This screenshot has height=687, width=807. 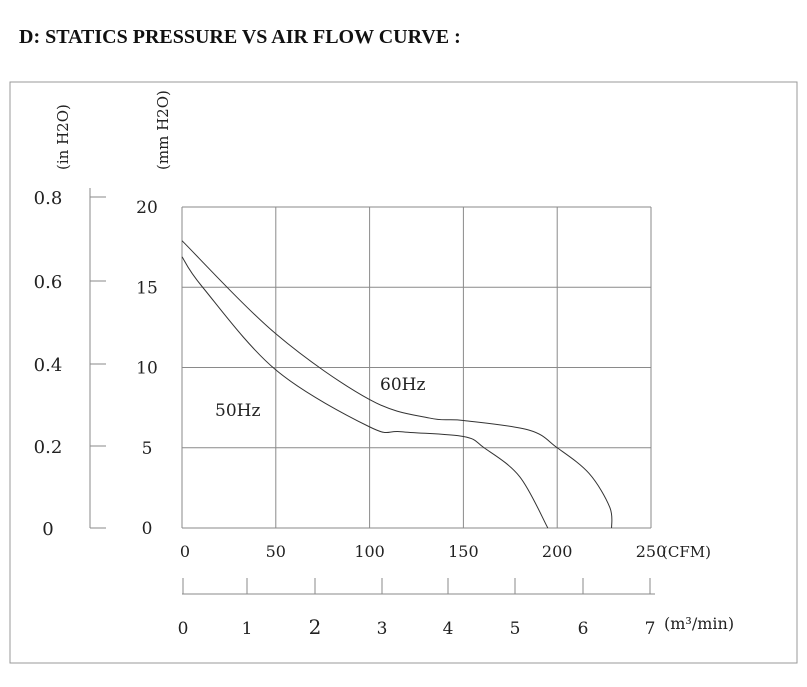 What do you see at coordinates (240, 37) in the screenshot?
I see `chart-title: D: STATICS PRESSURE VS AIR FLOW CURVE :` at bounding box center [240, 37].